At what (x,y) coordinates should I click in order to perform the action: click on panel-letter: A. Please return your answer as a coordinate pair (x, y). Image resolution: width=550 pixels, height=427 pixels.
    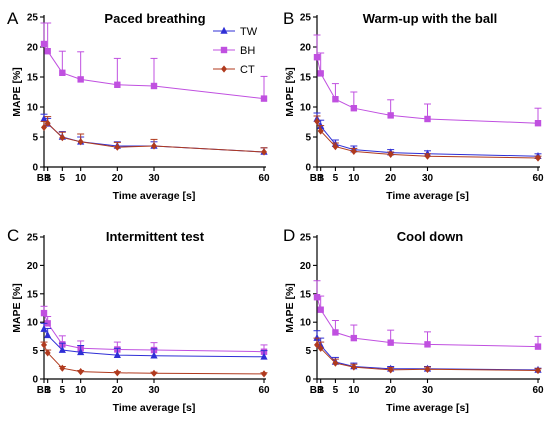
    Looking at the image, I should click on (13, 18).